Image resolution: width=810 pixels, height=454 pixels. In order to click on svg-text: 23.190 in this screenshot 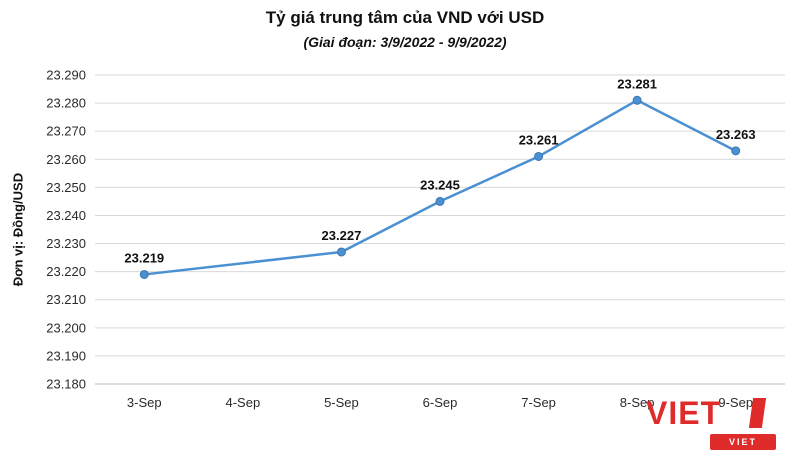, I will do `click(66, 355)`.